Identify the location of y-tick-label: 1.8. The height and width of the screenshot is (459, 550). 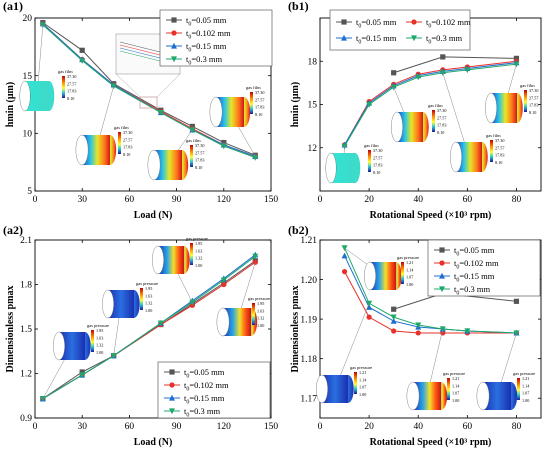
(26, 286).